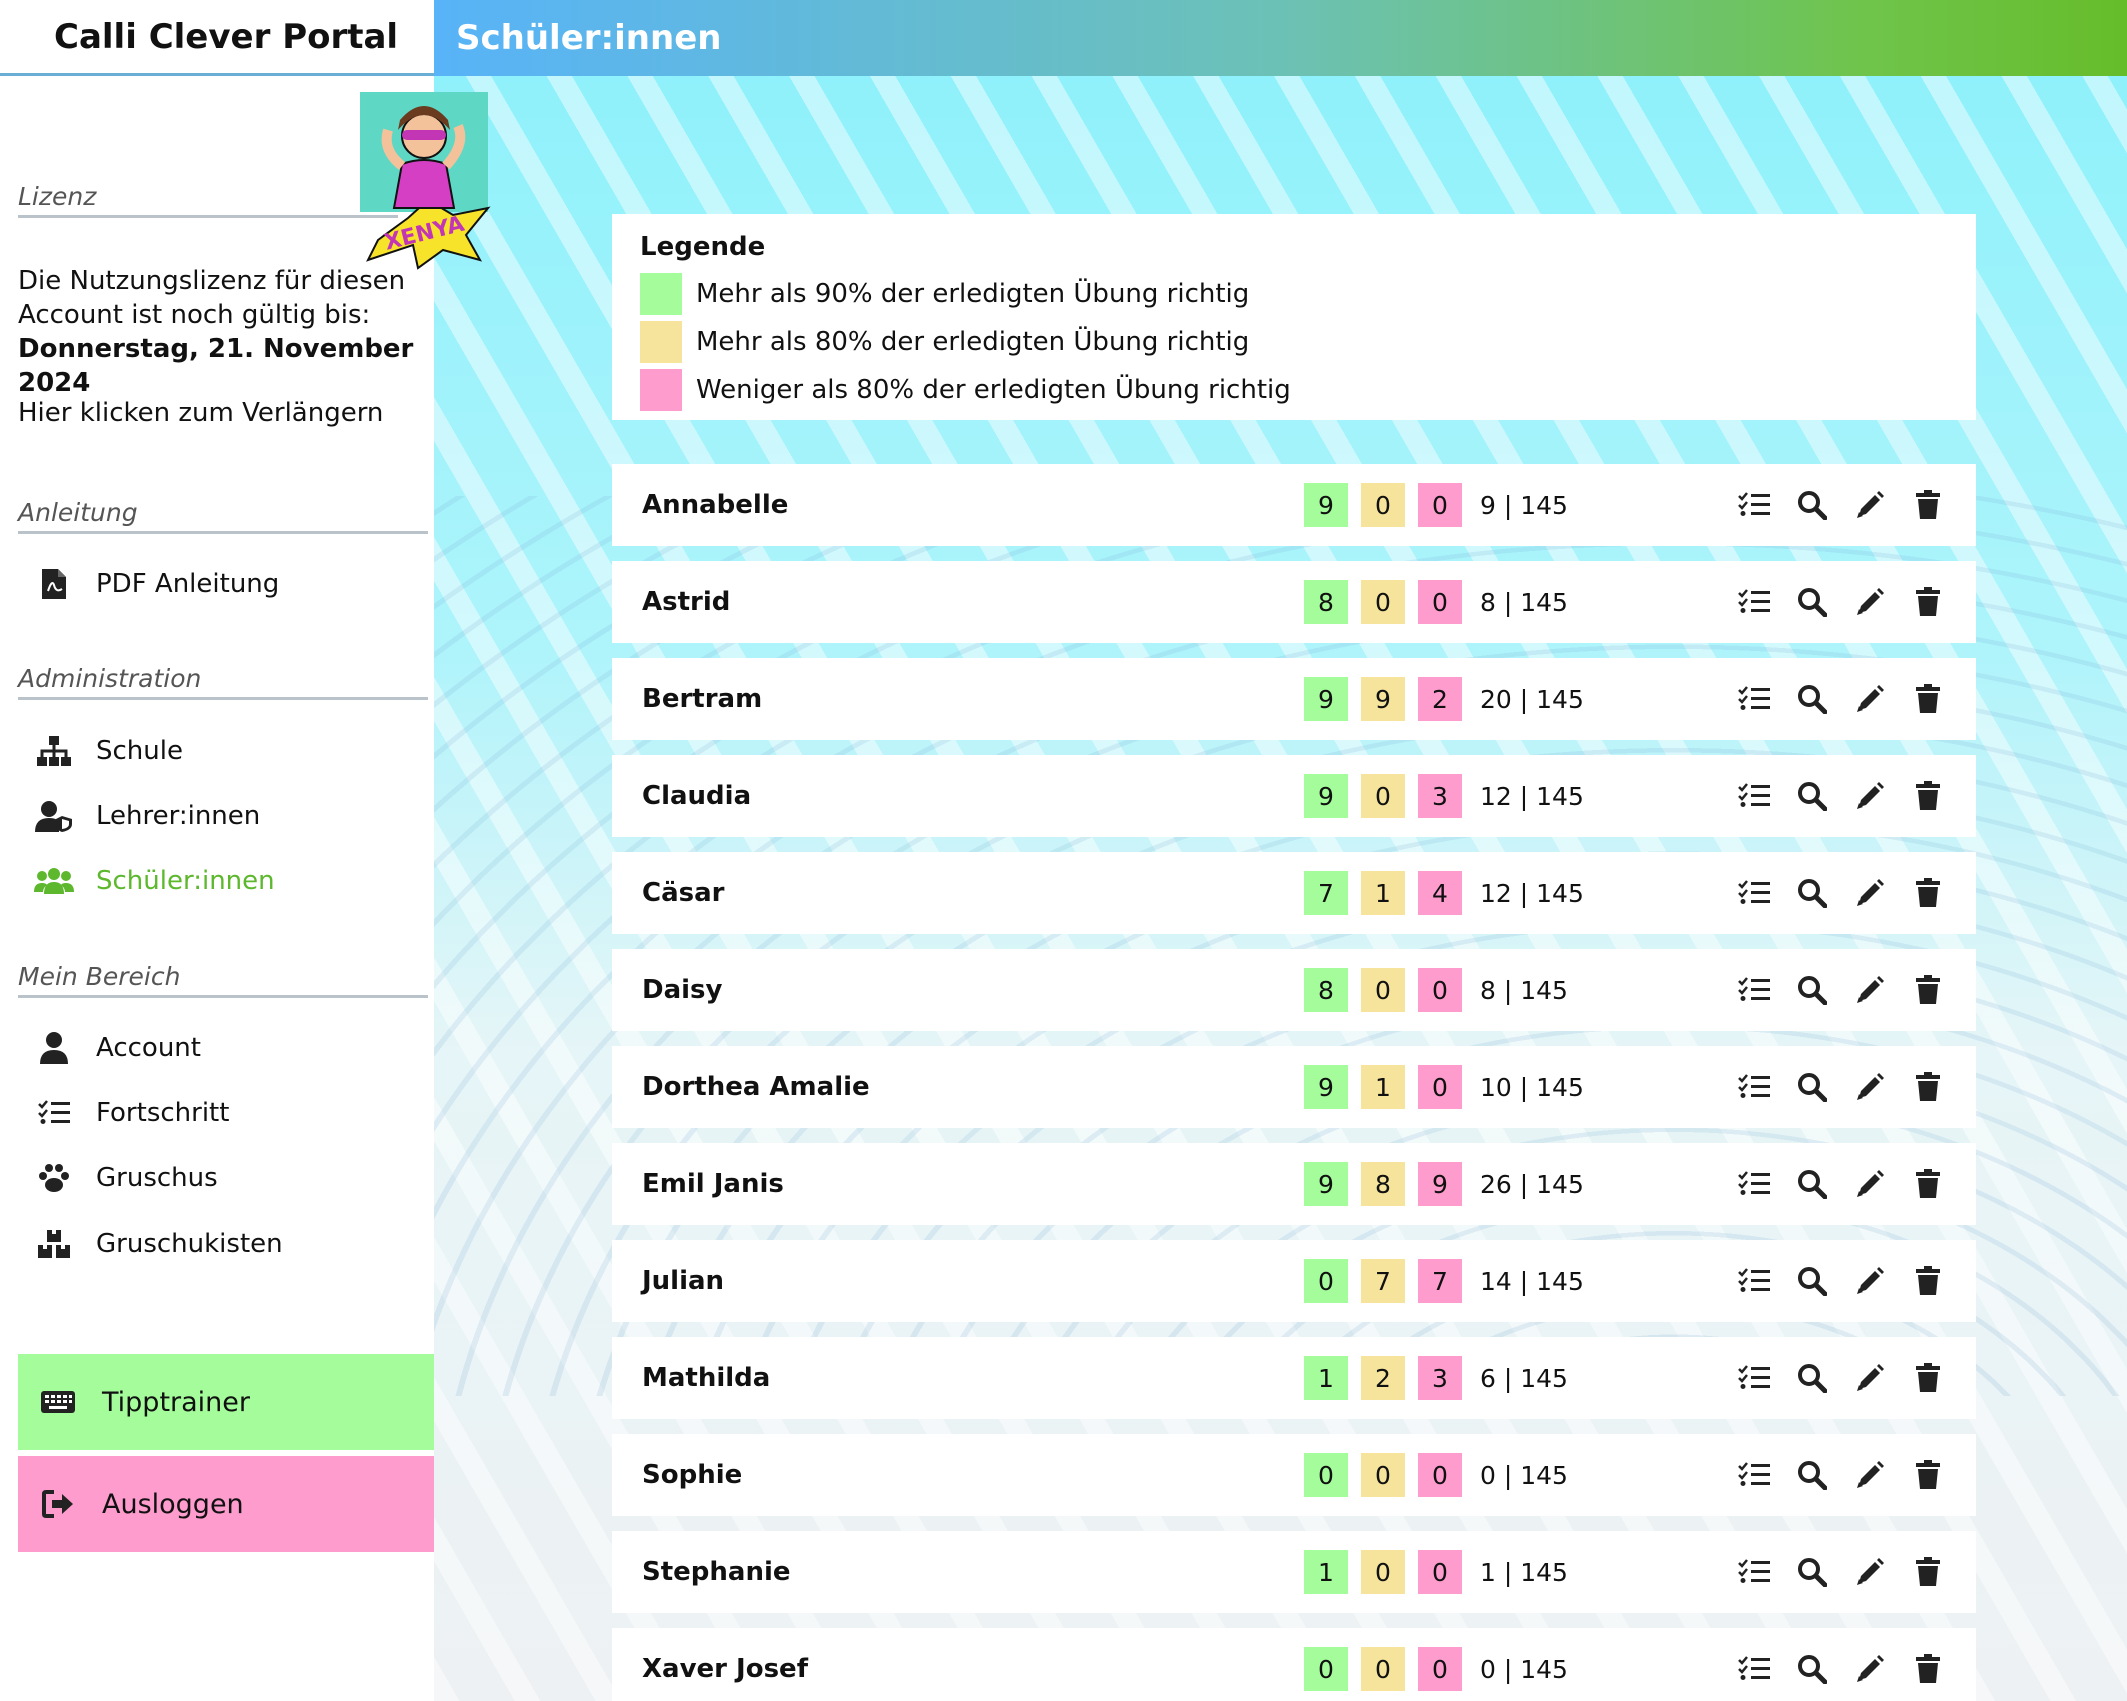  I want to click on keyboard-icon, so click(58, 1402).